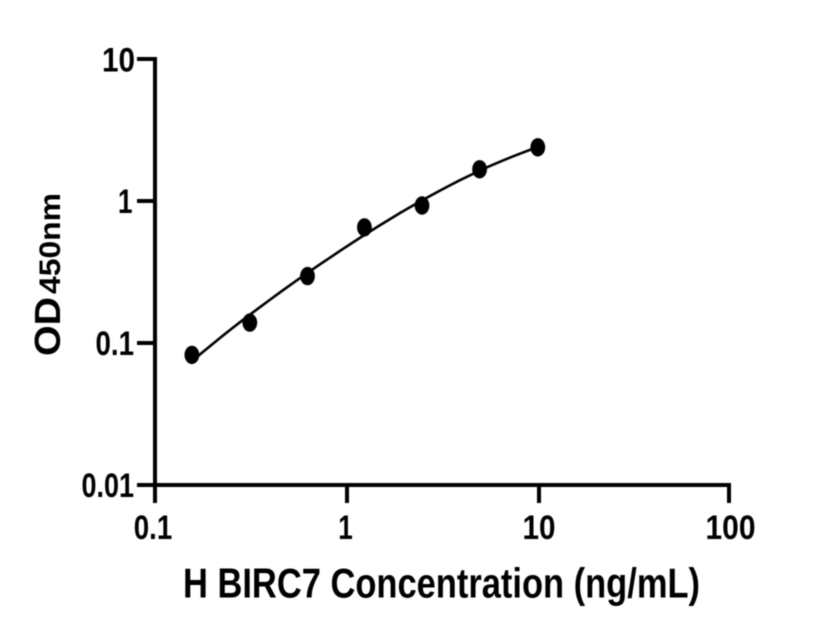 Image resolution: width=816 pixels, height=640 pixels. What do you see at coordinates (108, 486) in the screenshot?
I see `svg-text: 0.01` at bounding box center [108, 486].